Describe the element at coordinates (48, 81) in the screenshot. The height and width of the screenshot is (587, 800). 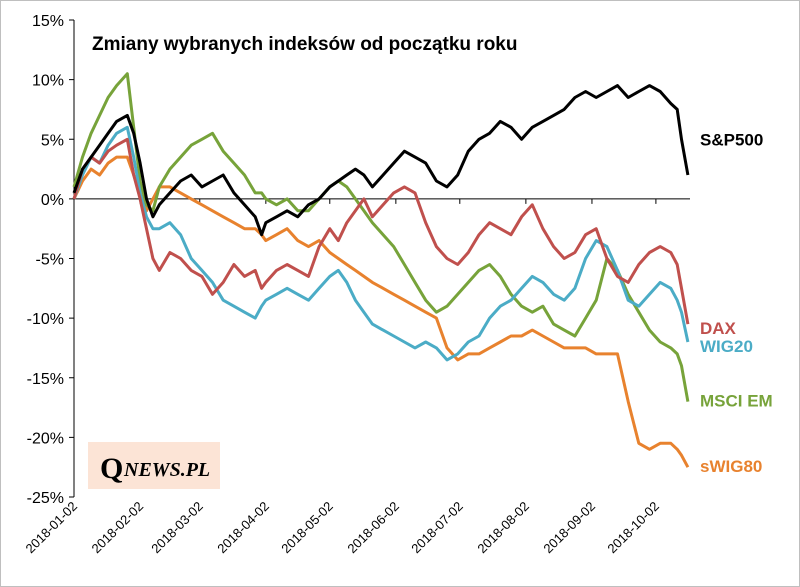
I see `y-tick-label: 10%` at that location.